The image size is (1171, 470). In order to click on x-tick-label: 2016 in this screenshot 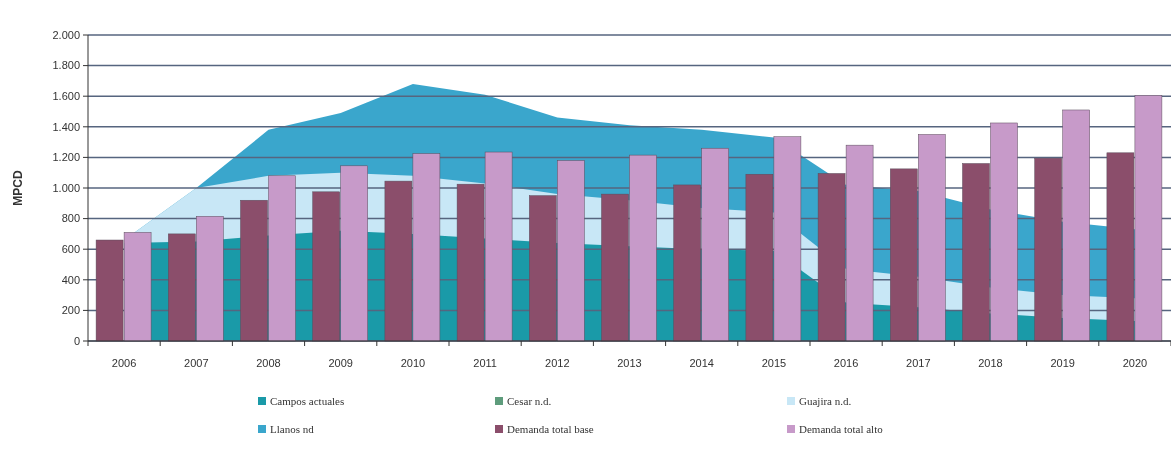, I will do `click(846, 363)`.